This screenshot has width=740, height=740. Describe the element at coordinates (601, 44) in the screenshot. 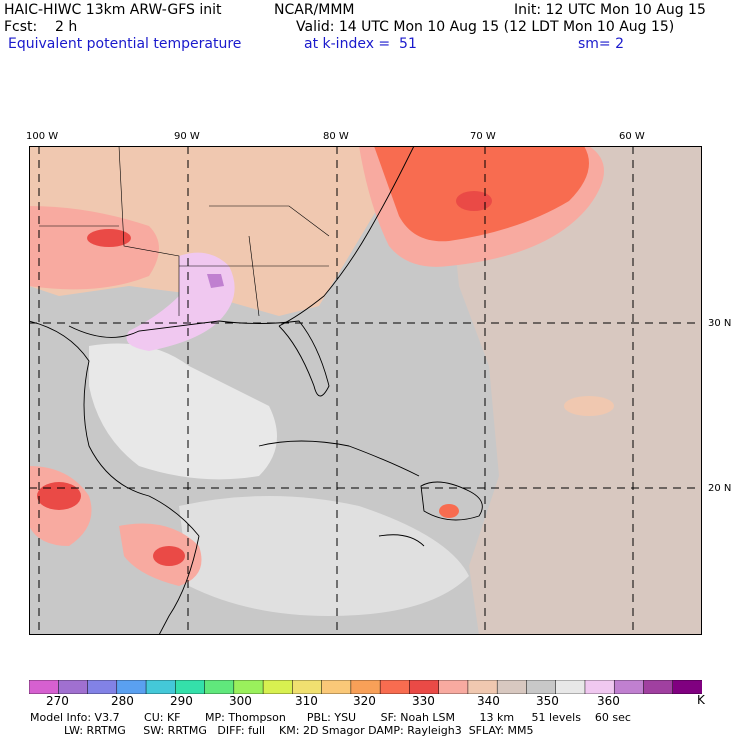

I see `smoothing-label: sm= 2` at that location.